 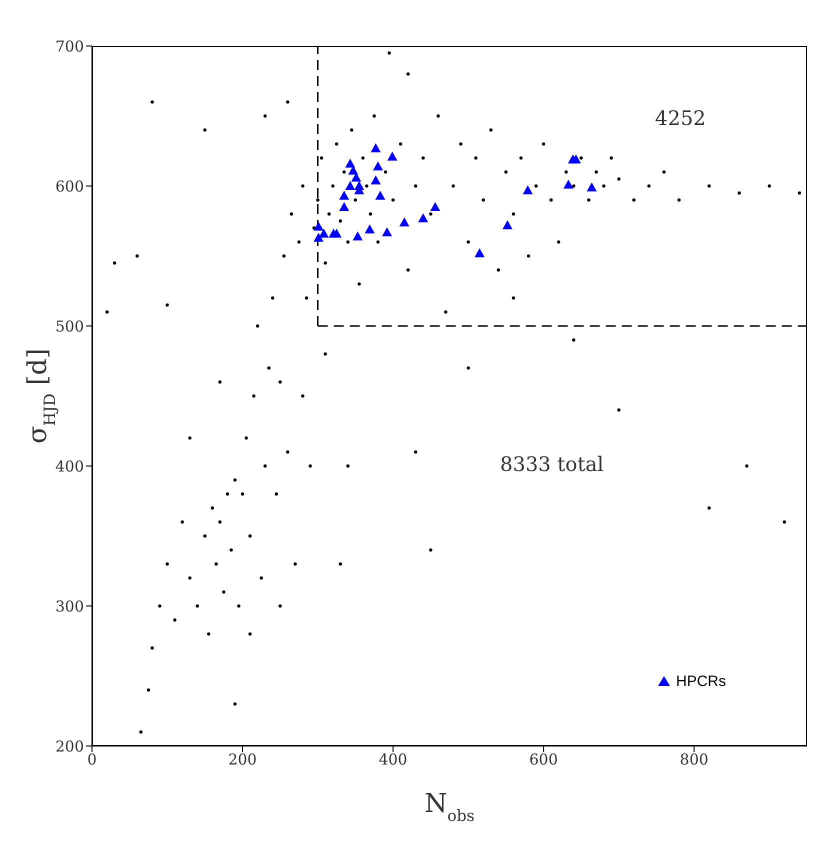 What do you see at coordinates (92, 759) in the screenshot?
I see `x-tick-label: 0` at bounding box center [92, 759].